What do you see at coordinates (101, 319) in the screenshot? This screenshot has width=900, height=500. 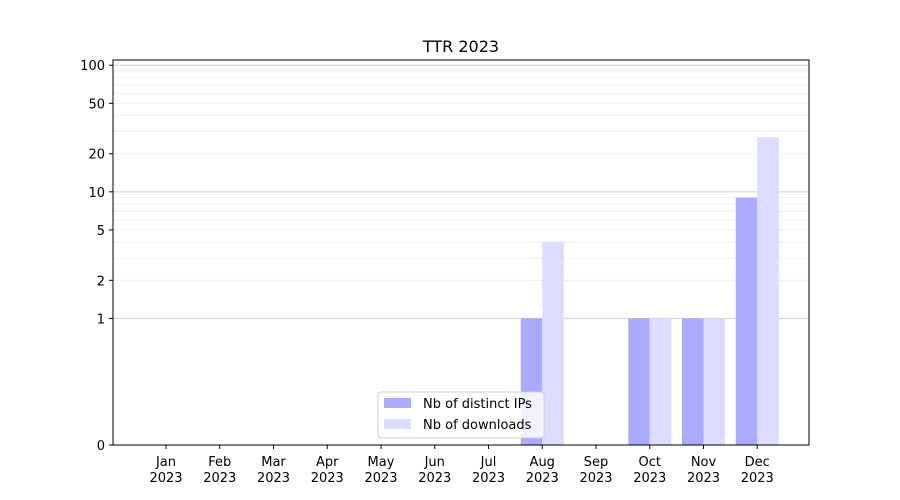 I see `y-tick-label: 1` at bounding box center [101, 319].